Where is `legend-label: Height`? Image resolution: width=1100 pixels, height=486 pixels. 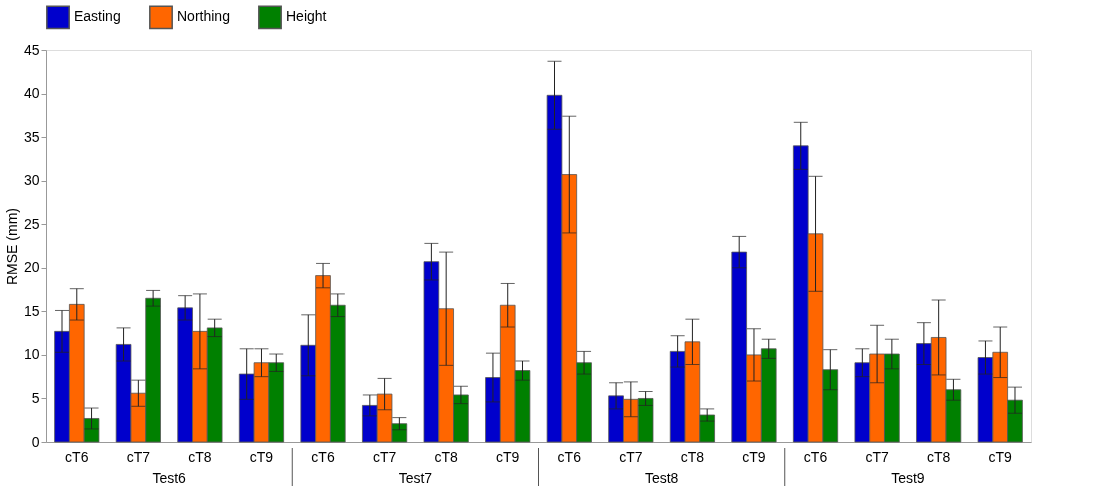
legend-label: Height is located at coordinates (306, 16).